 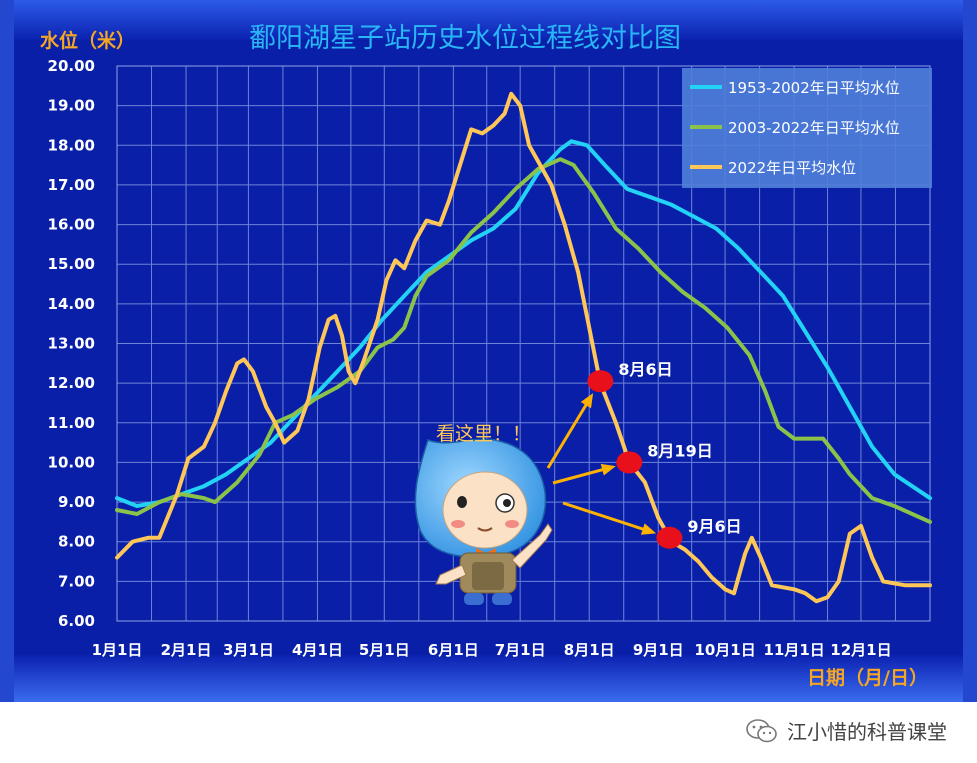 What do you see at coordinates (589, 650) in the screenshot?
I see `x-tick-label: 8月1日` at bounding box center [589, 650].